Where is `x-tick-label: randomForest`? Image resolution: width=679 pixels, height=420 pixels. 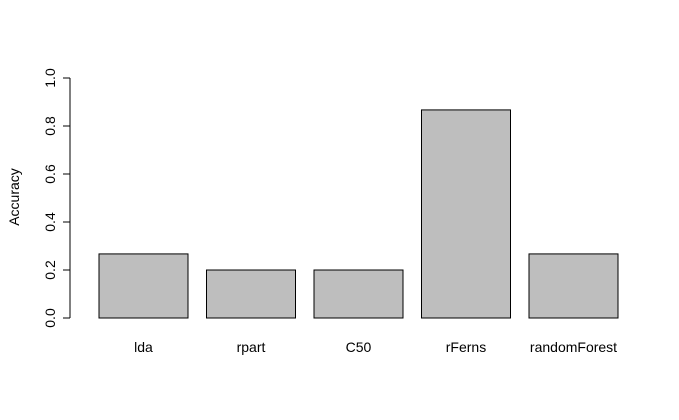 x-tick-label: randomForest is located at coordinates (573, 347).